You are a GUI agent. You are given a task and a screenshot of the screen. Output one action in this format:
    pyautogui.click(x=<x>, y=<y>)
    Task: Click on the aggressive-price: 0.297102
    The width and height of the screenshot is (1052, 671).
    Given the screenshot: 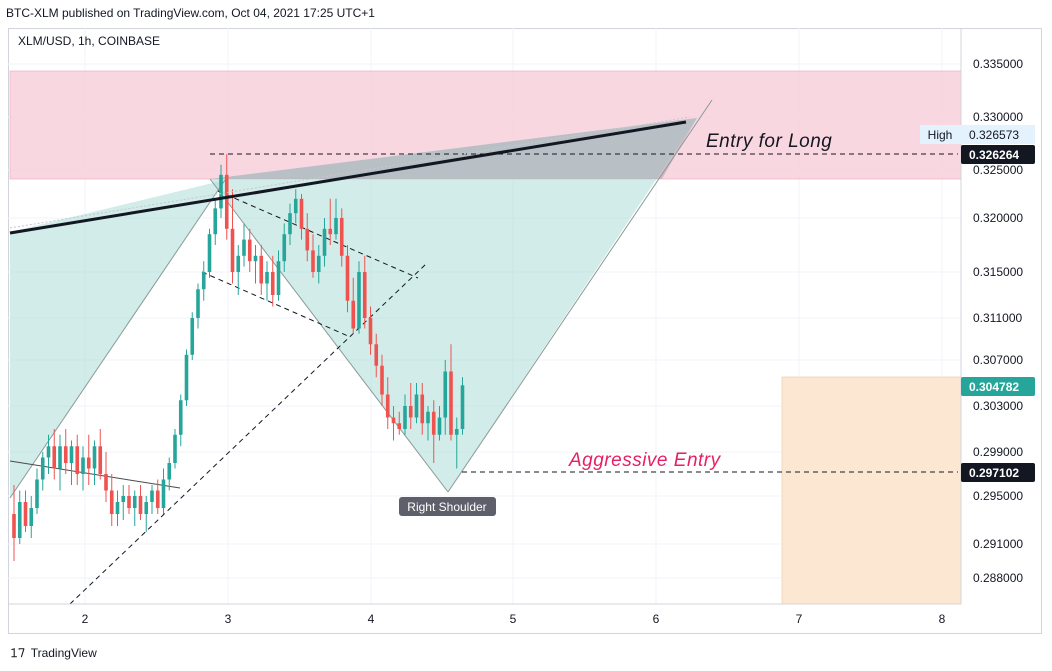 What is the action you would take?
    pyautogui.click(x=994, y=473)
    